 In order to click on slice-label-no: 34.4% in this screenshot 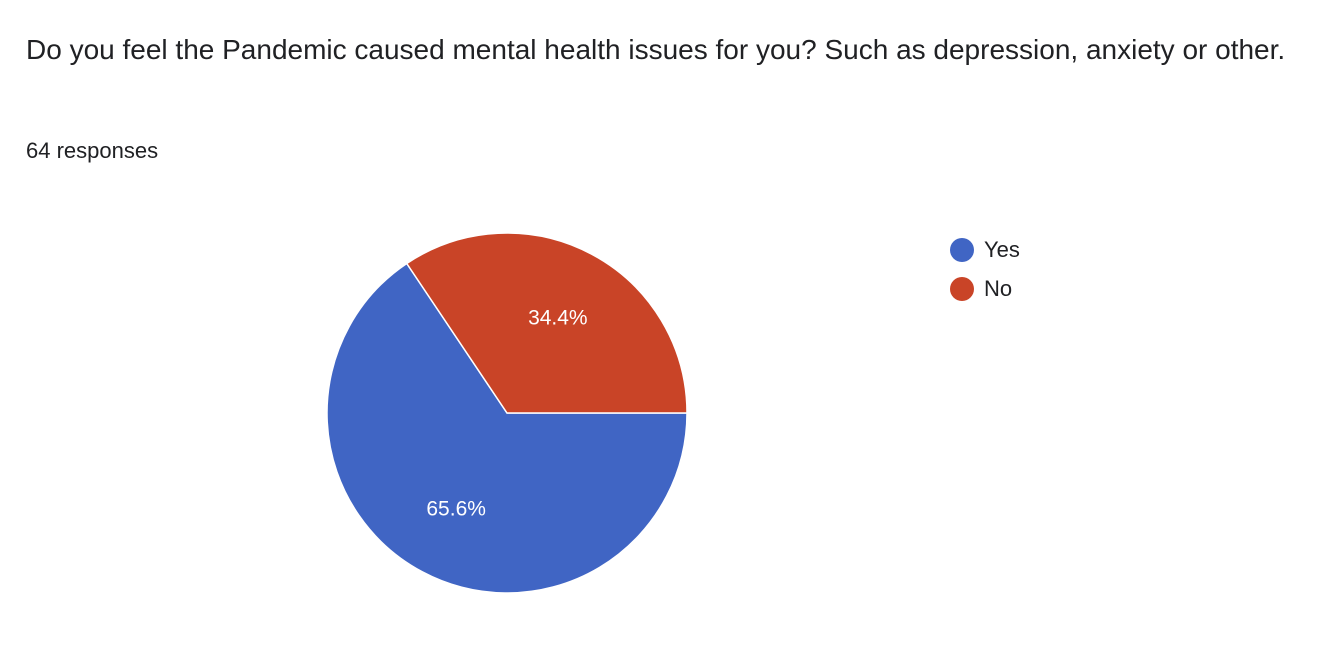, I will do `click(558, 318)`.